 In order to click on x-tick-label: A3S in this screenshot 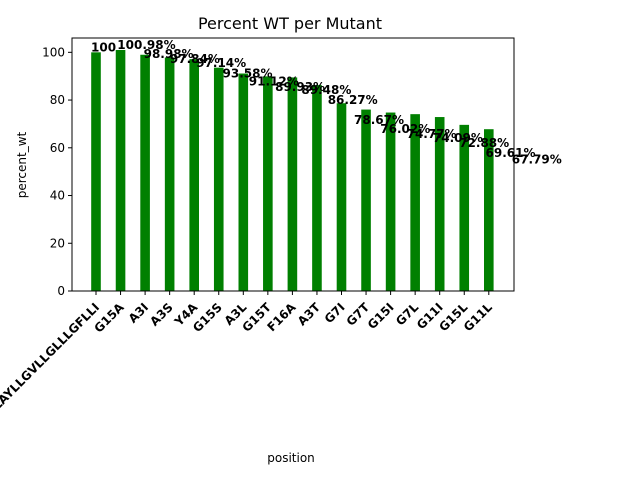, I will do `click(161, 314)`.